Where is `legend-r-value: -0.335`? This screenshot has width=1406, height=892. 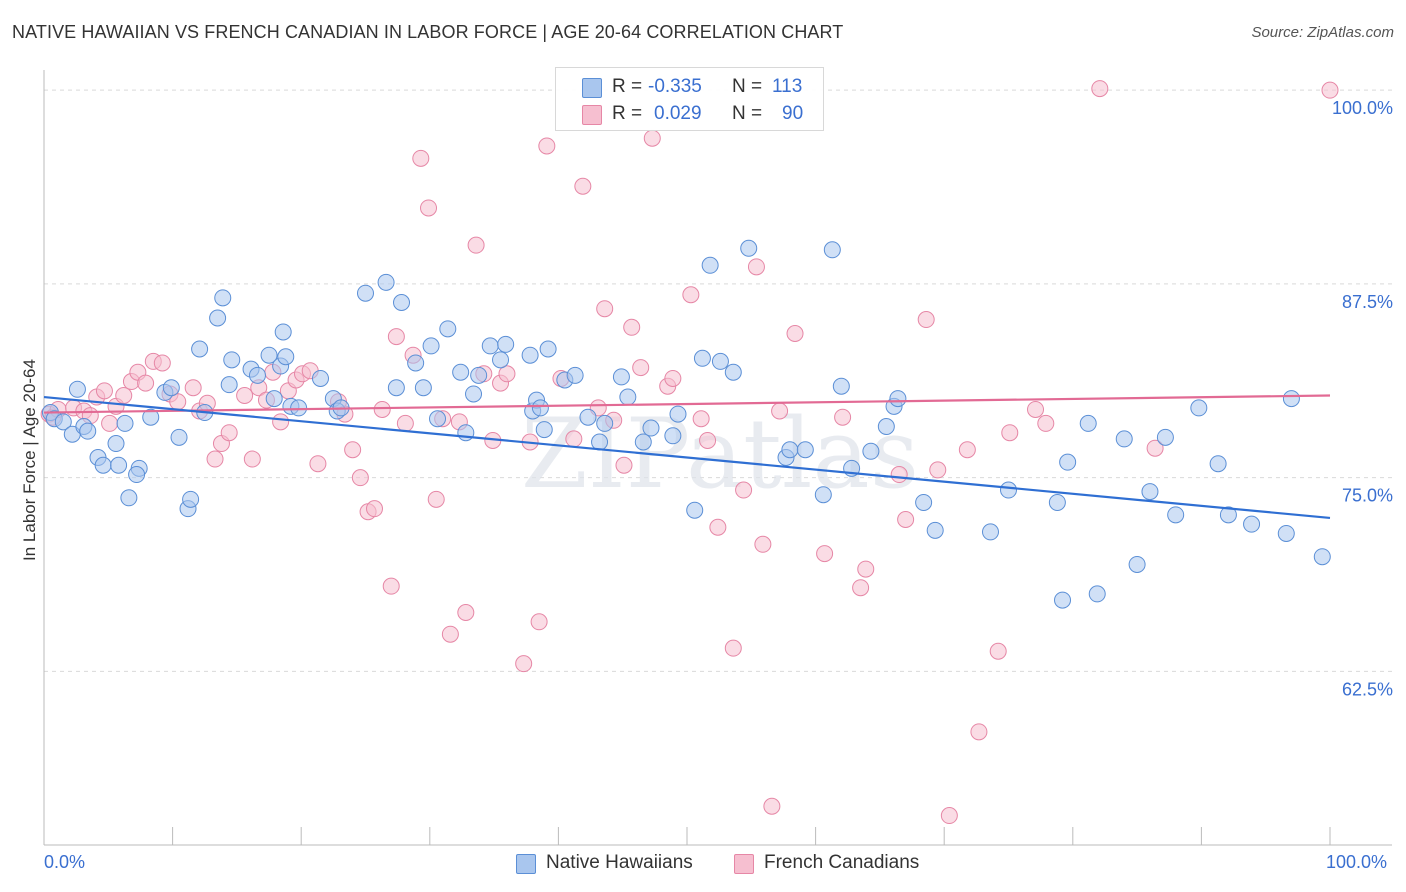
legend-r-value: -0.335 is located at coordinates (675, 86).